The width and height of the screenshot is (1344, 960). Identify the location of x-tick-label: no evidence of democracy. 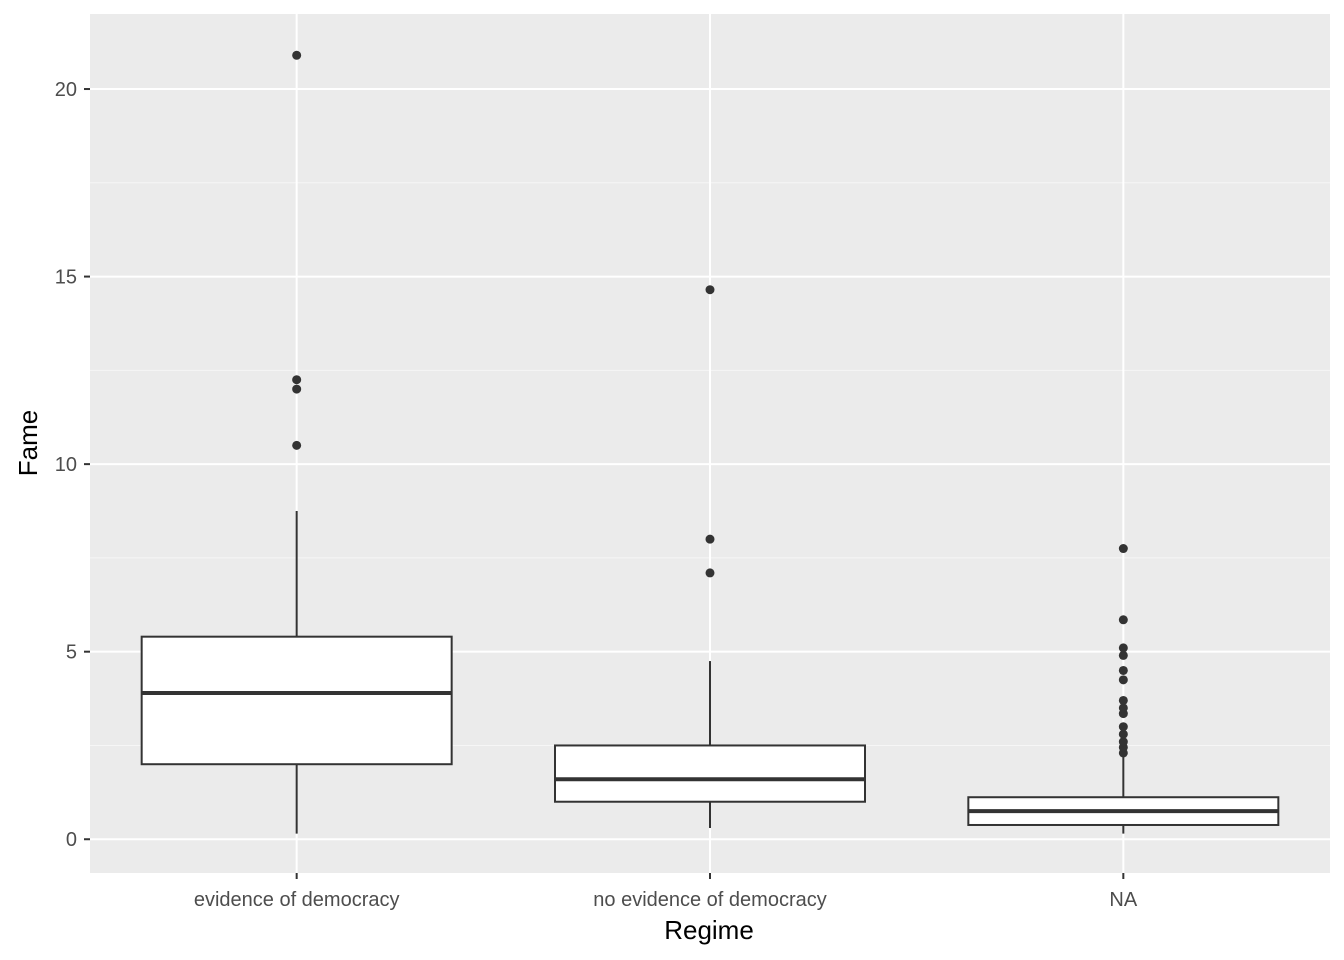
(709, 900).